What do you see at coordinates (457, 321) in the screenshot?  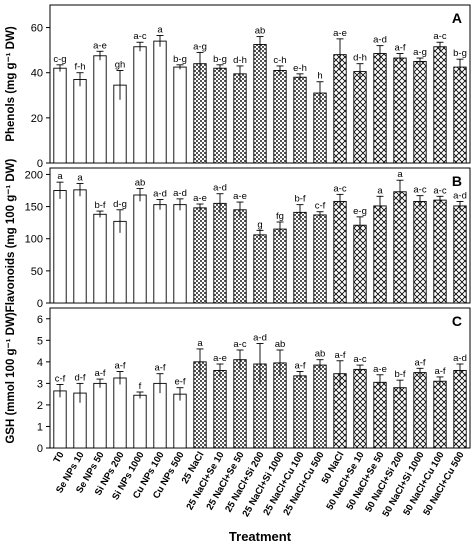 I see `panel-letter: C` at bounding box center [457, 321].